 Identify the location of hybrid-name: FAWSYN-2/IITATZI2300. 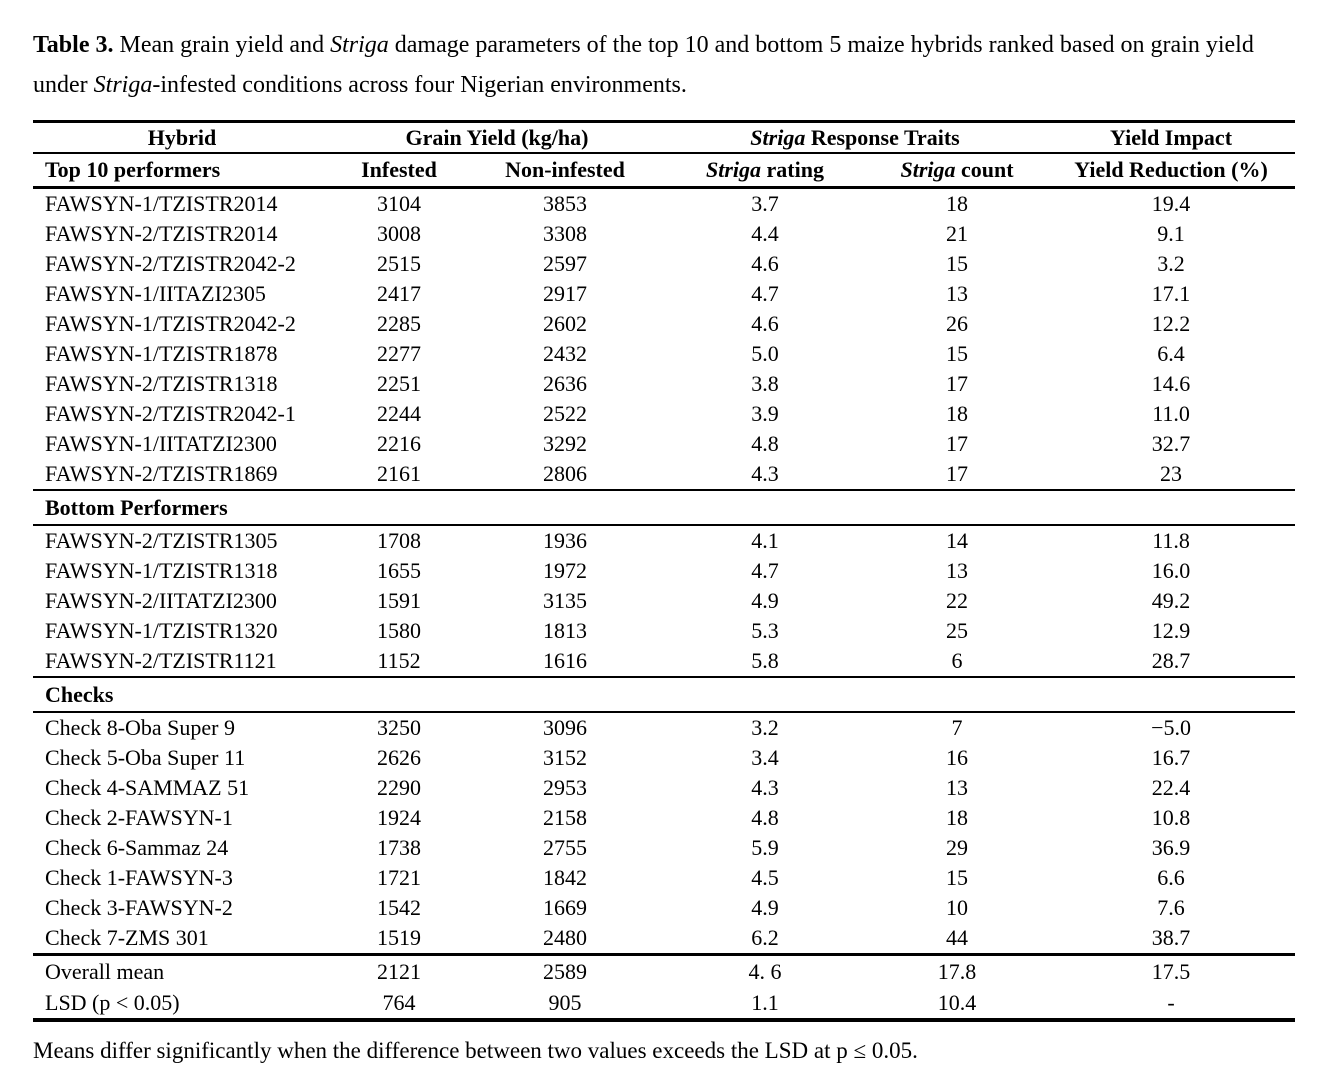
(161, 600).